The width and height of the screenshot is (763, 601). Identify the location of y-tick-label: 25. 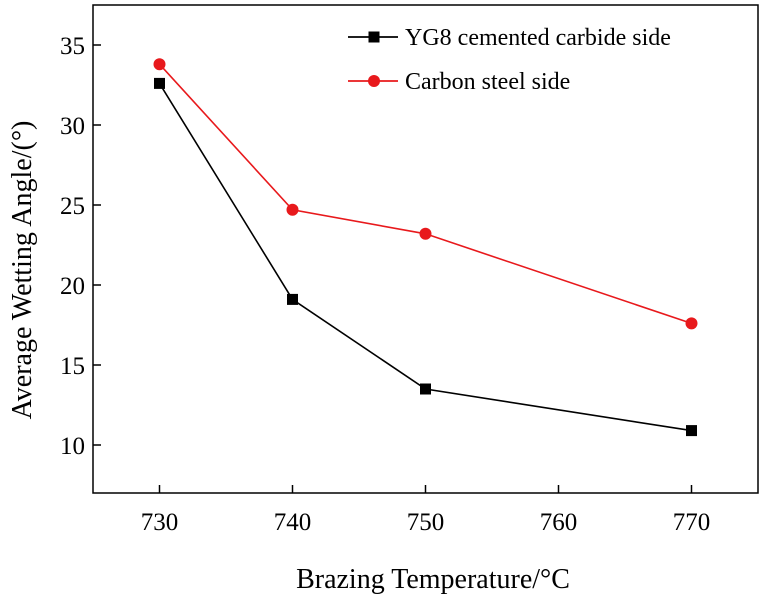
(72, 206).